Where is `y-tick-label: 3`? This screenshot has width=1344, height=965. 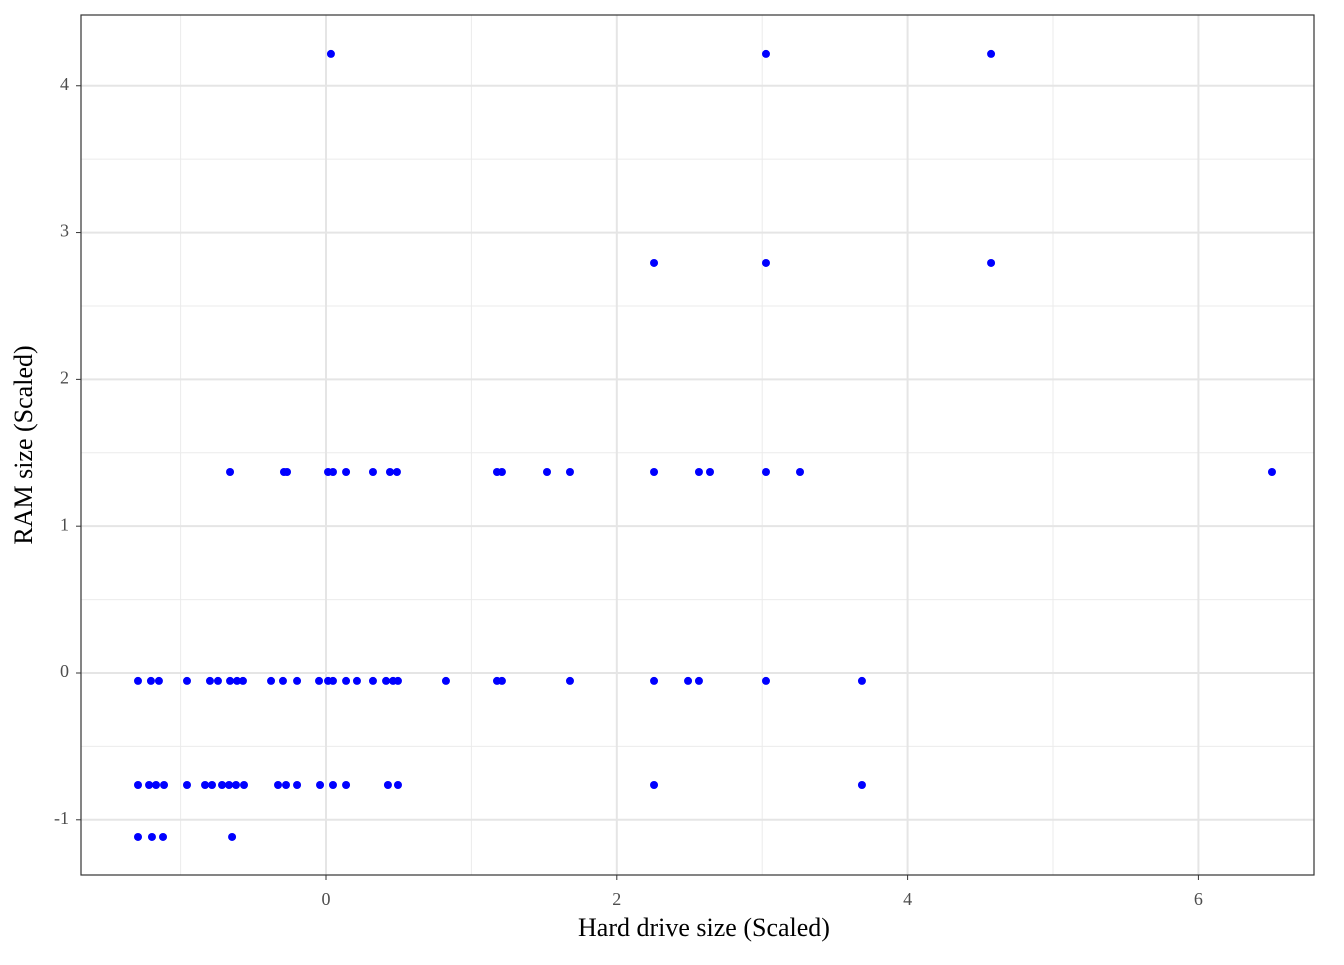
y-tick-label: 3 is located at coordinates (64, 231).